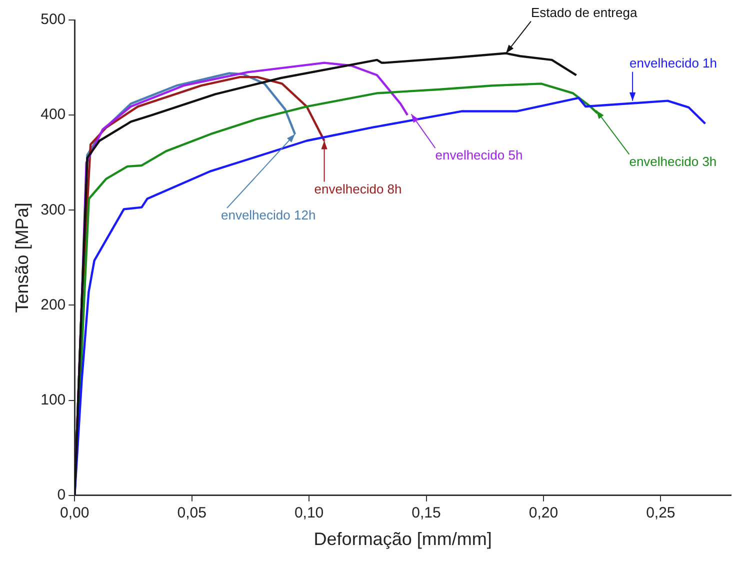  Describe the element at coordinates (191, 513) in the screenshot. I see `x-tick-label: 0,05` at that location.